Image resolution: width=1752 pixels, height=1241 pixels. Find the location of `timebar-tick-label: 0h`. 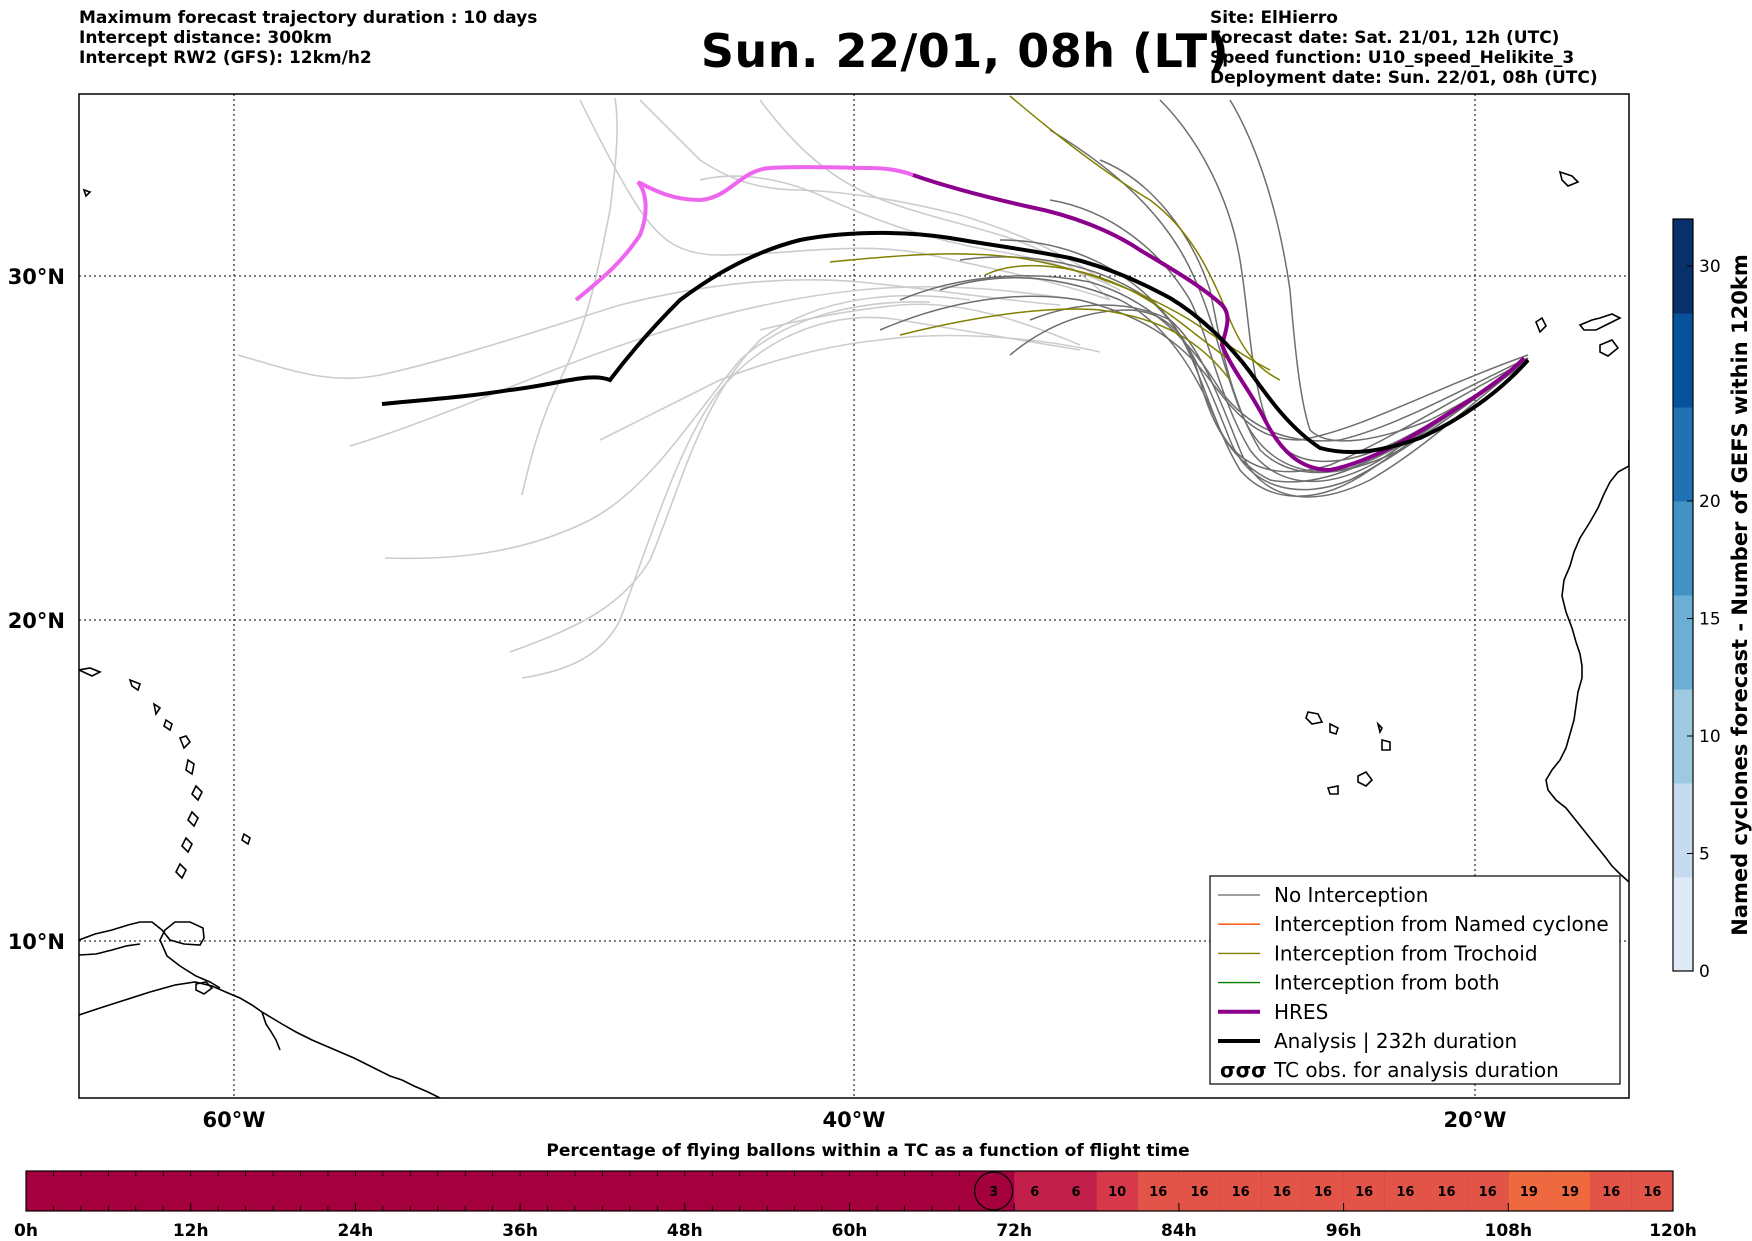

timebar-tick-label: 0h is located at coordinates (26, 1231).